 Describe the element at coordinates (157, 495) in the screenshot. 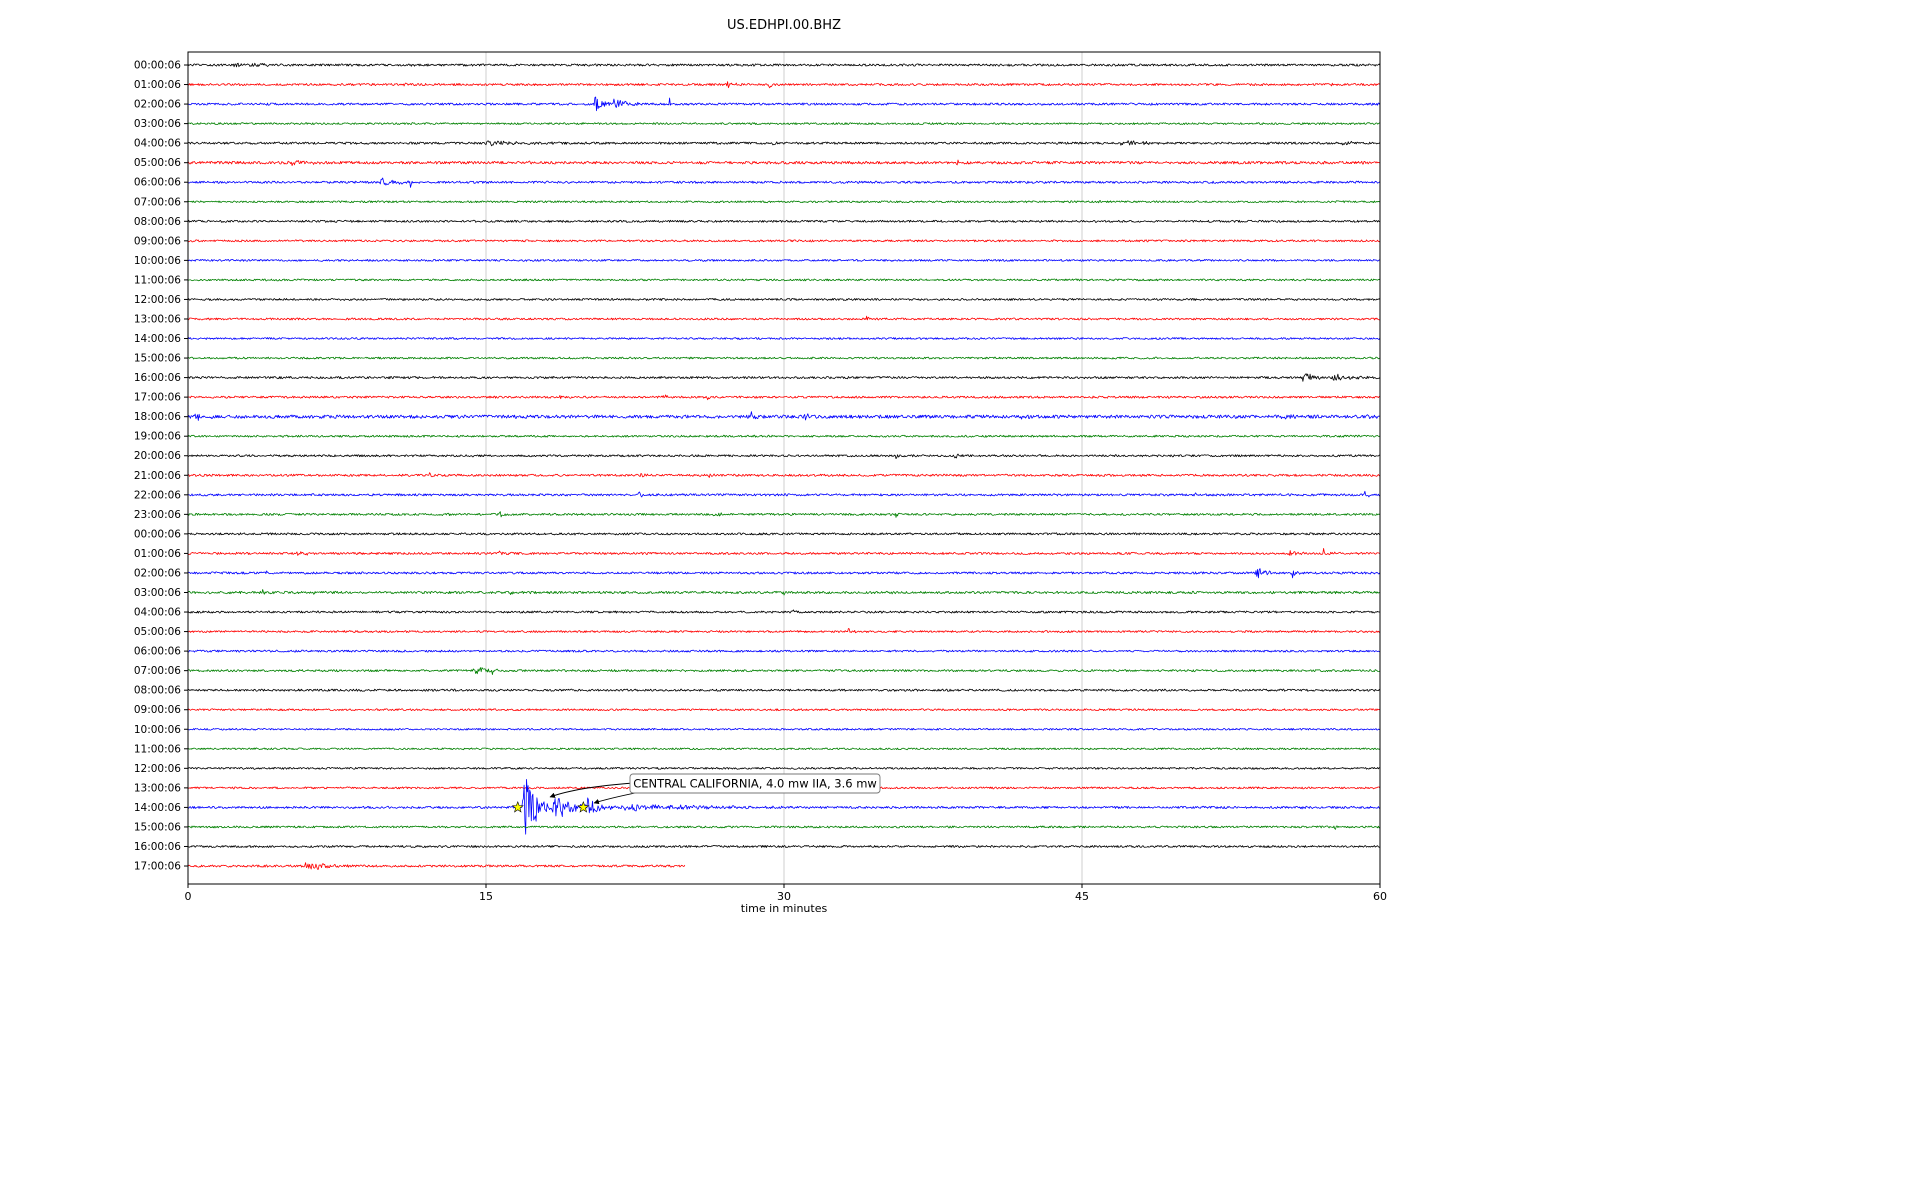

I see `row-time-label: 22:00:06` at that location.